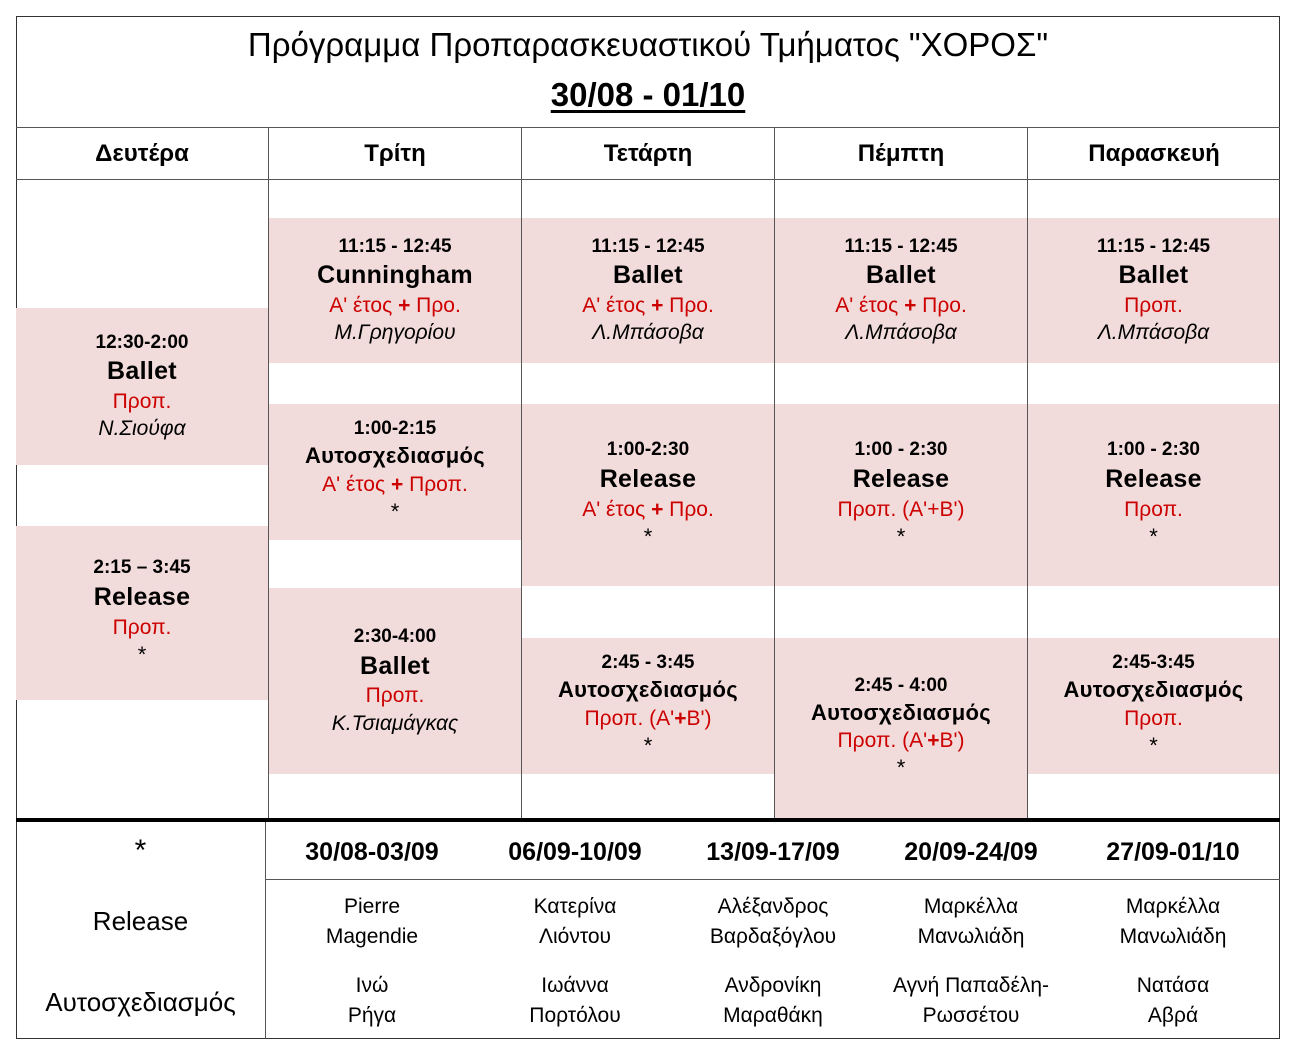  I want to click on week-header: 13/09-17/09, so click(773, 852).